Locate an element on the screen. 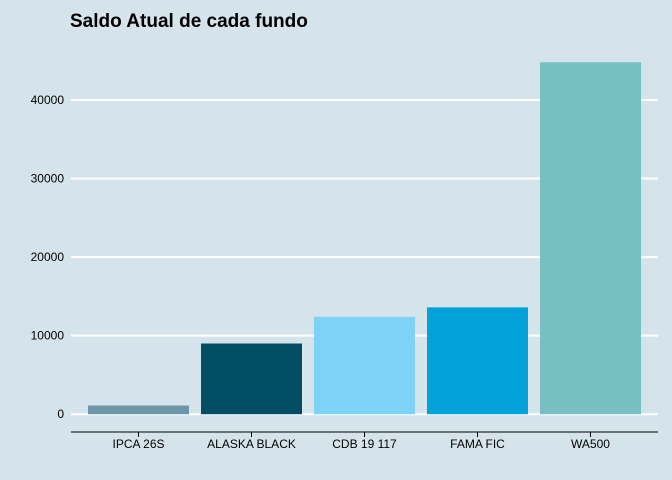  y-tick-label: 30000 is located at coordinates (48, 179).